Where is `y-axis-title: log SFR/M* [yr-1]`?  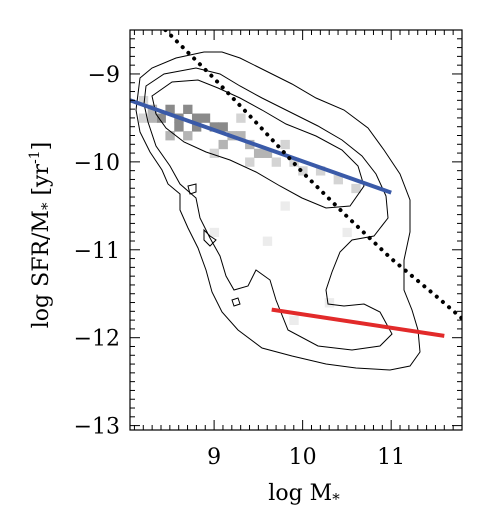
y-axis-title: log SFR/M* [yr-1] is located at coordinates (41, 235).